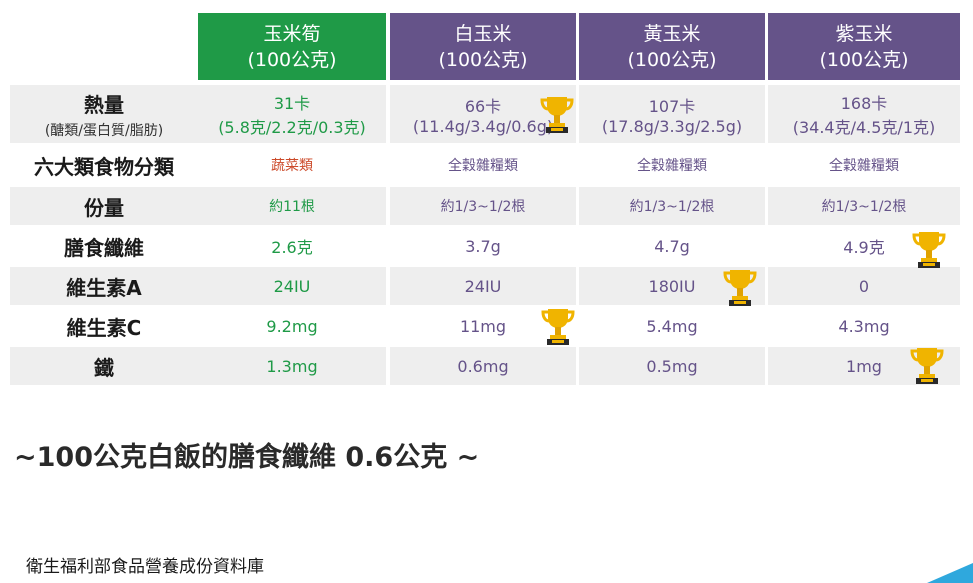  Describe the element at coordinates (292, 103) in the screenshot. I see `cell-line1: 31卡` at that location.